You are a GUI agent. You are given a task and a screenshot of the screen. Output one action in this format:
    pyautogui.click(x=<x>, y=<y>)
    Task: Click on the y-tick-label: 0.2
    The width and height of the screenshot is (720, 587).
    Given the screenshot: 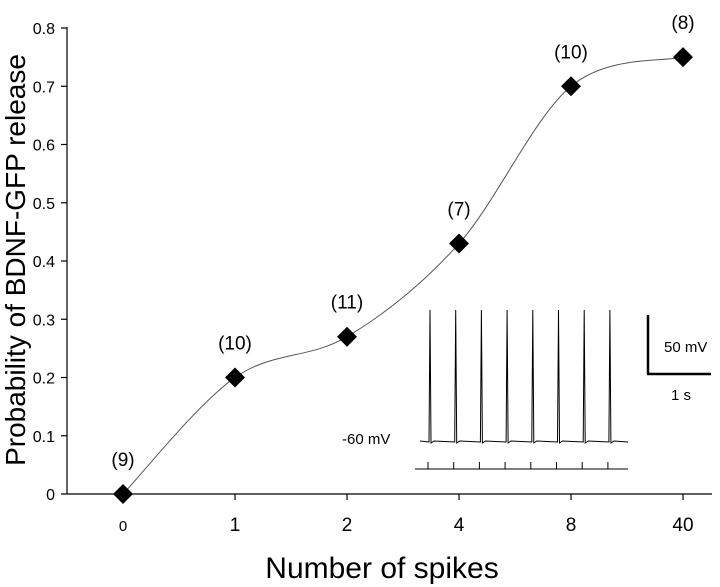 What is the action you would take?
    pyautogui.click(x=44, y=379)
    